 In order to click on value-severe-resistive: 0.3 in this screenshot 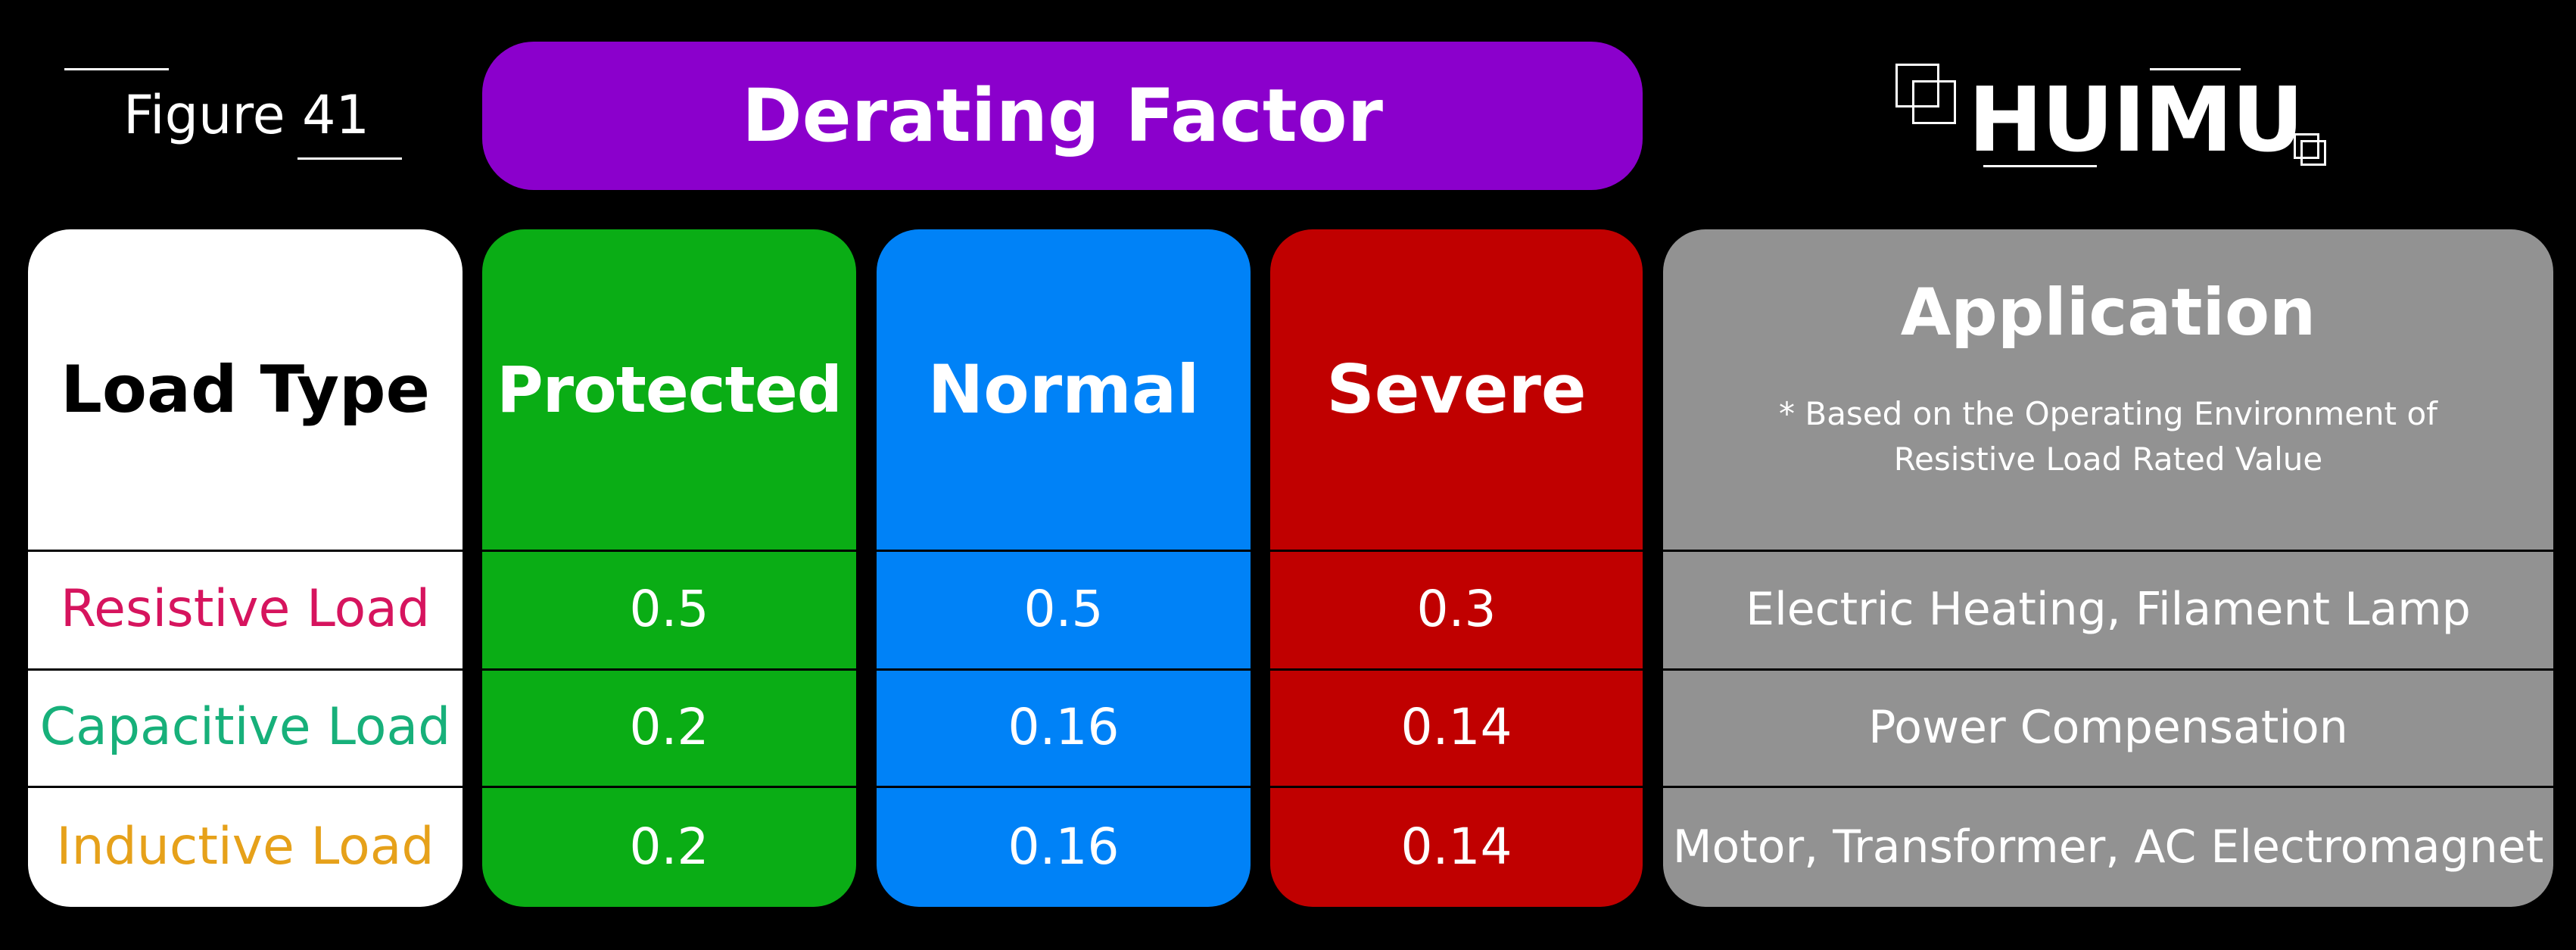, I will do `click(1456, 609)`.